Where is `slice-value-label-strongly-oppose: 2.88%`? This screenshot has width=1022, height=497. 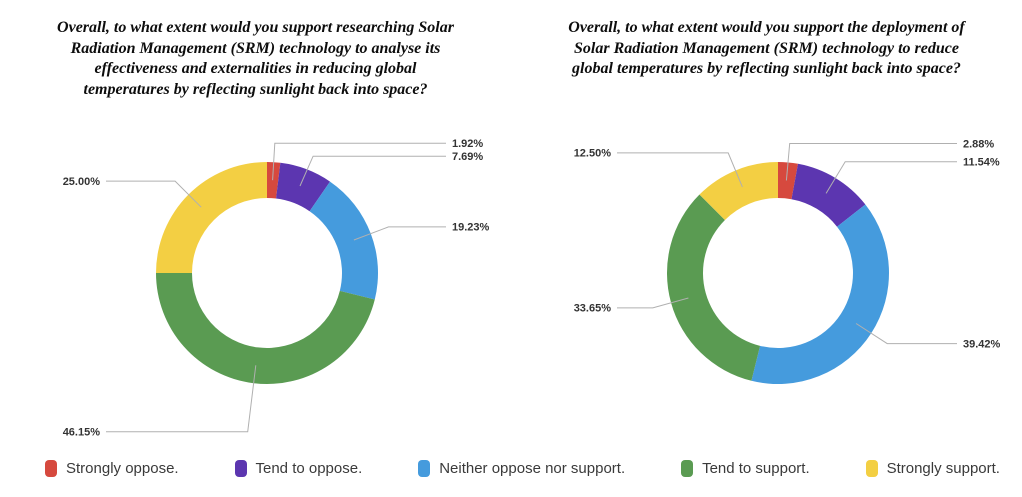
slice-value-label-strongly-oppose: 2.88% is located at coordinates (978, 144).